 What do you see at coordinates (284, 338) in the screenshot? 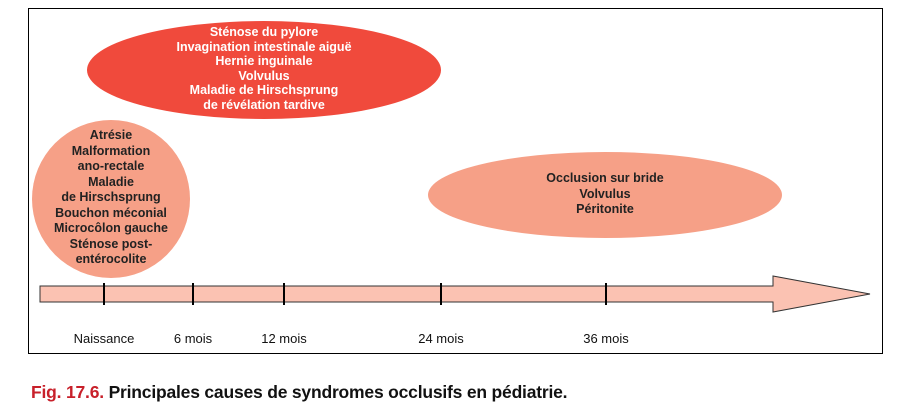
I see `tick-label-12-mois: 12 mois` at bounding box center [284, 338].